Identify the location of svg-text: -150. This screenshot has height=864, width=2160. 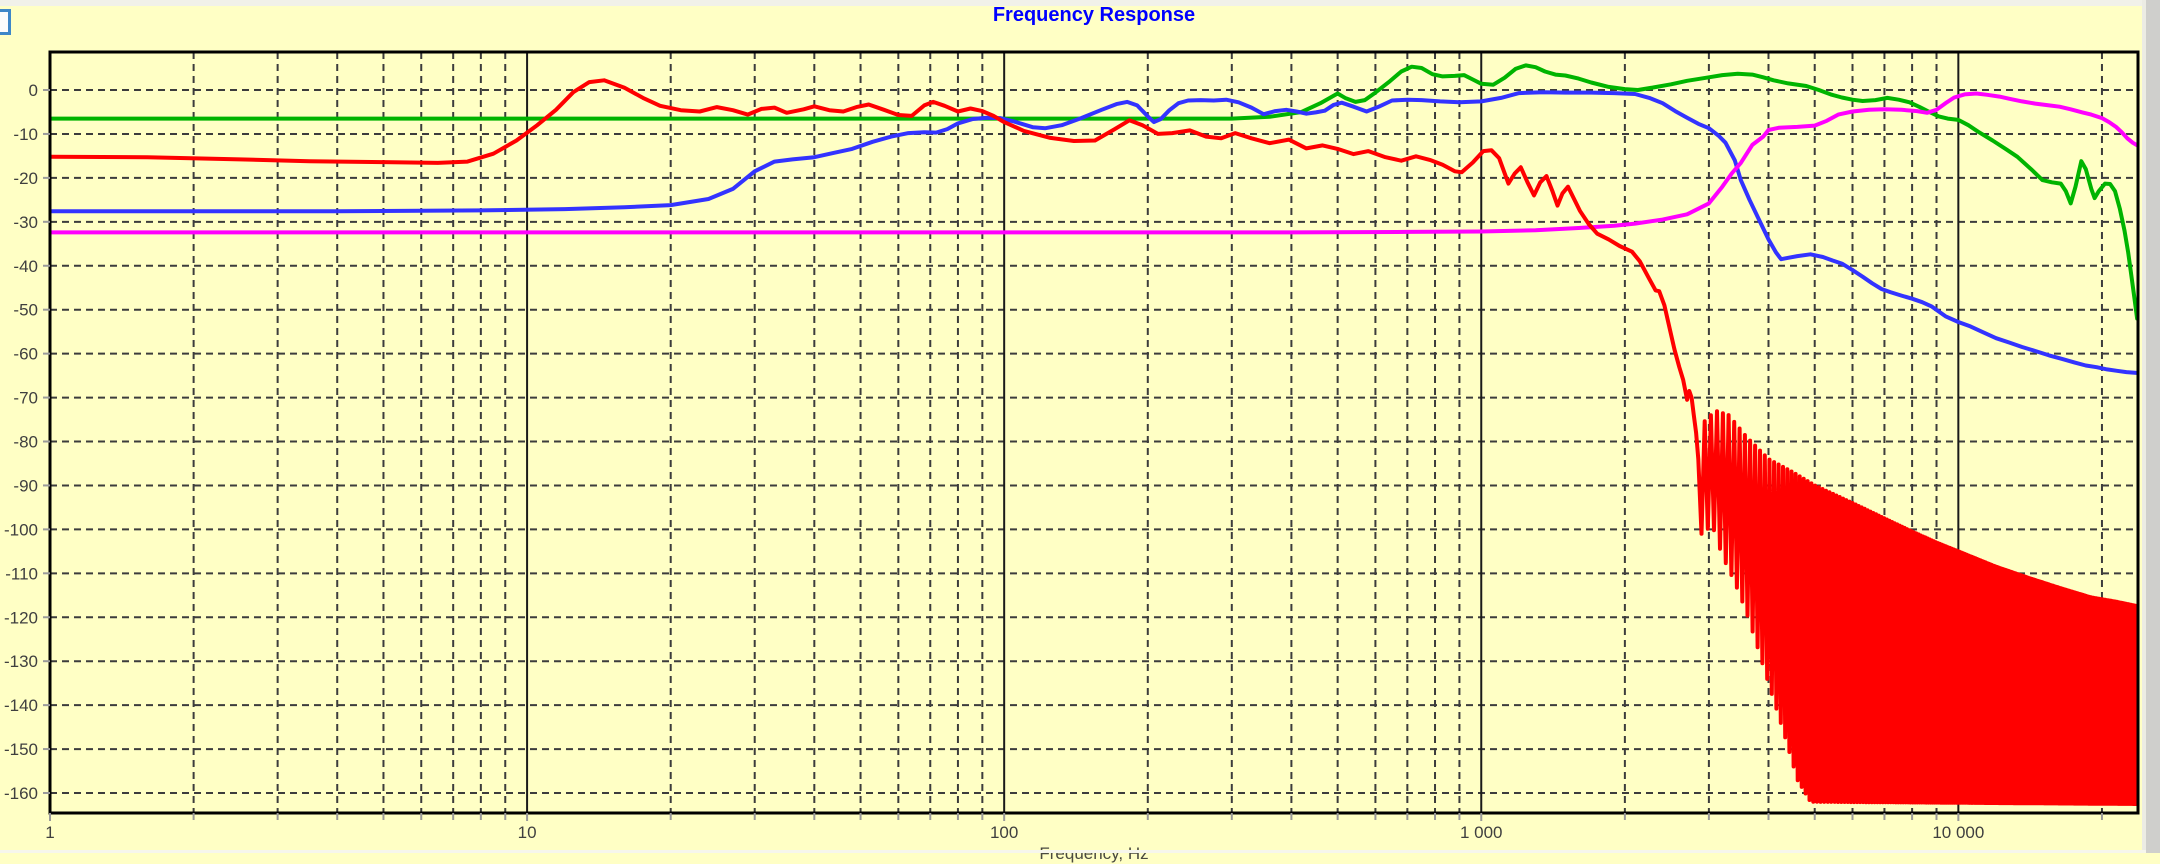
(21, 749).